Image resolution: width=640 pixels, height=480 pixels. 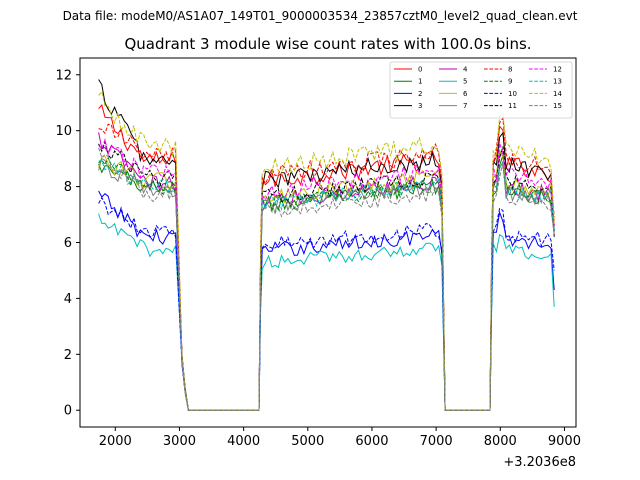 What do you see at coordinates (307, 441) in the screenshot?
I see `x-tick-label: 5000` at bounding box center [307, 441].